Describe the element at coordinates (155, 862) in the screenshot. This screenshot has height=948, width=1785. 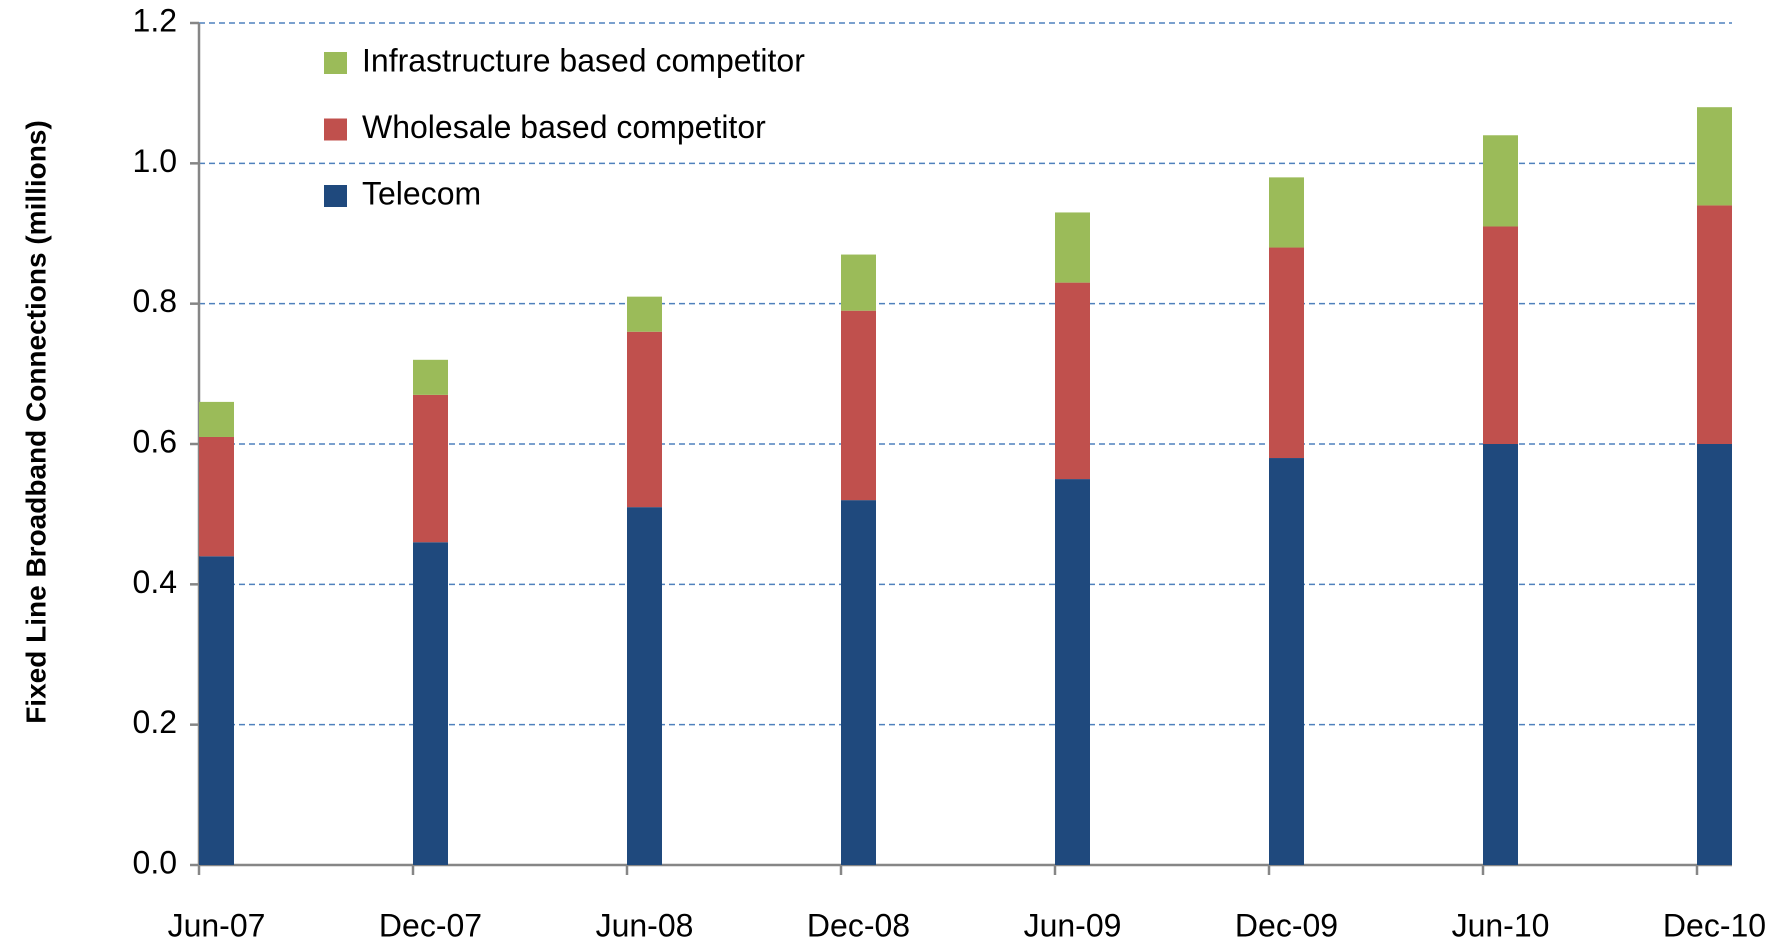
I see `y-tick-label: 0.0` at that location.